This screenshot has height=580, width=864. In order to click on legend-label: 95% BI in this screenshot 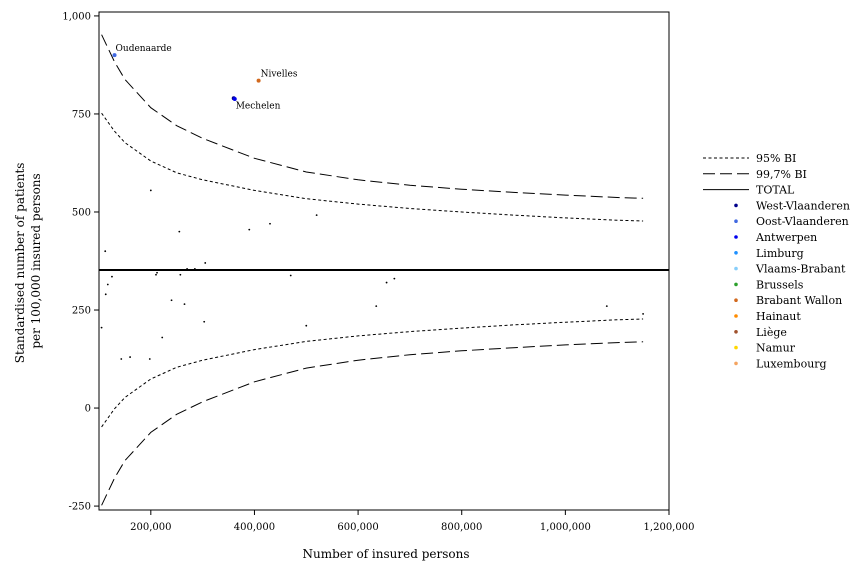, I will do `click(776, 158)`.